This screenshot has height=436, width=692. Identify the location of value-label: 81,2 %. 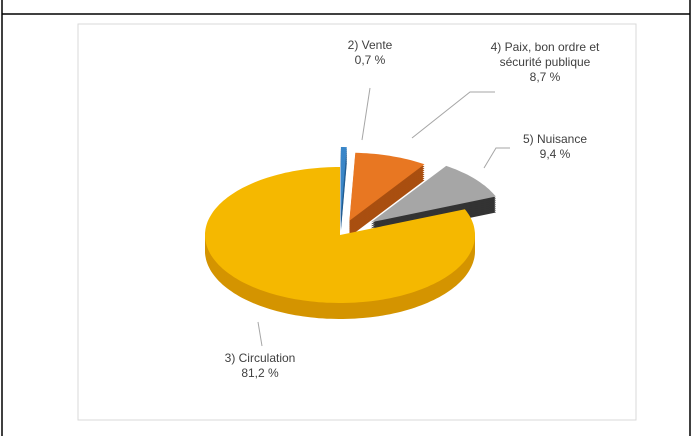
(260, 373).